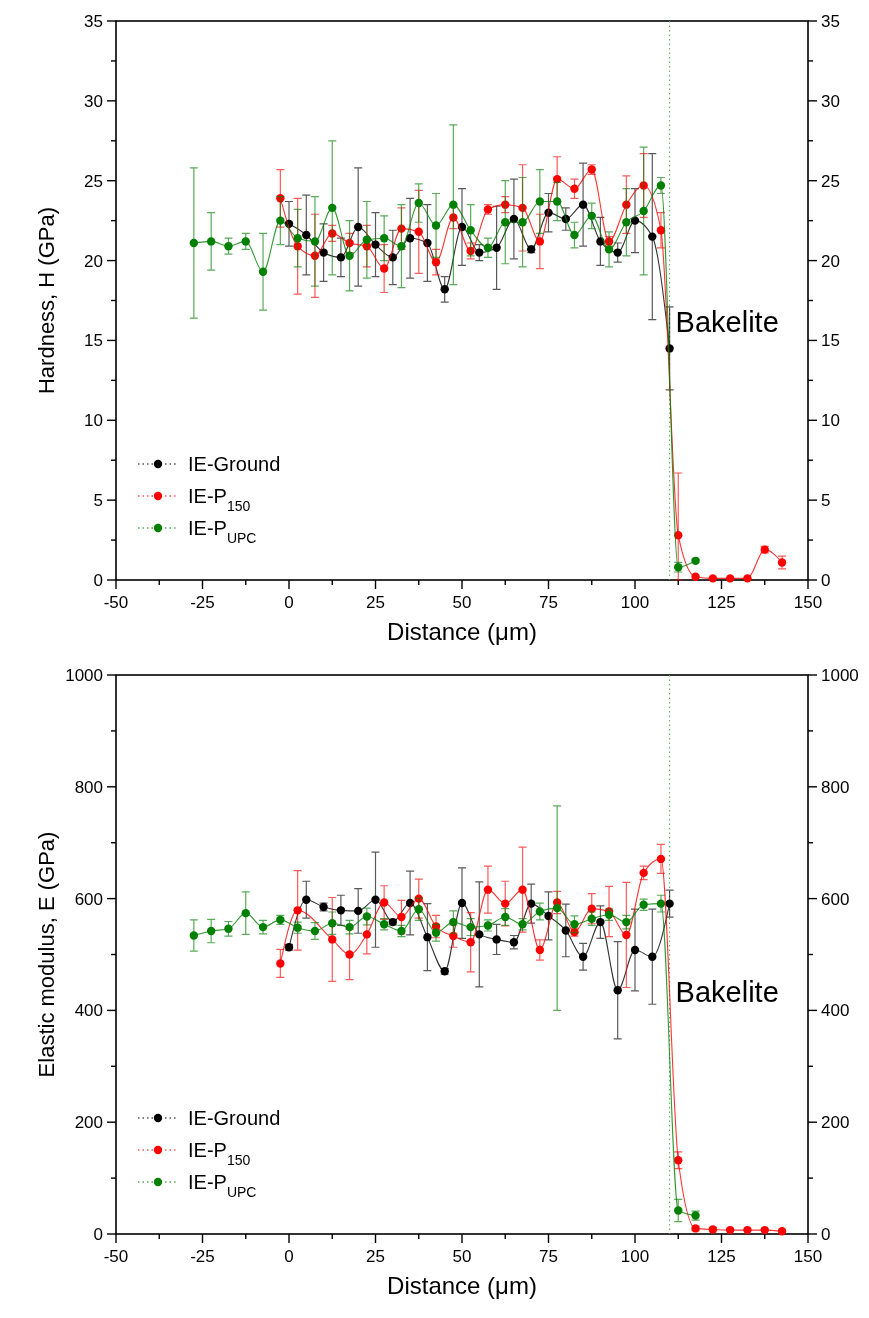 The image size is (869, 1318). What do you see at coordinates (202, 1256) in the screenshot?
I see `x-tick-label: -25` at bounding box center [202, 1256].